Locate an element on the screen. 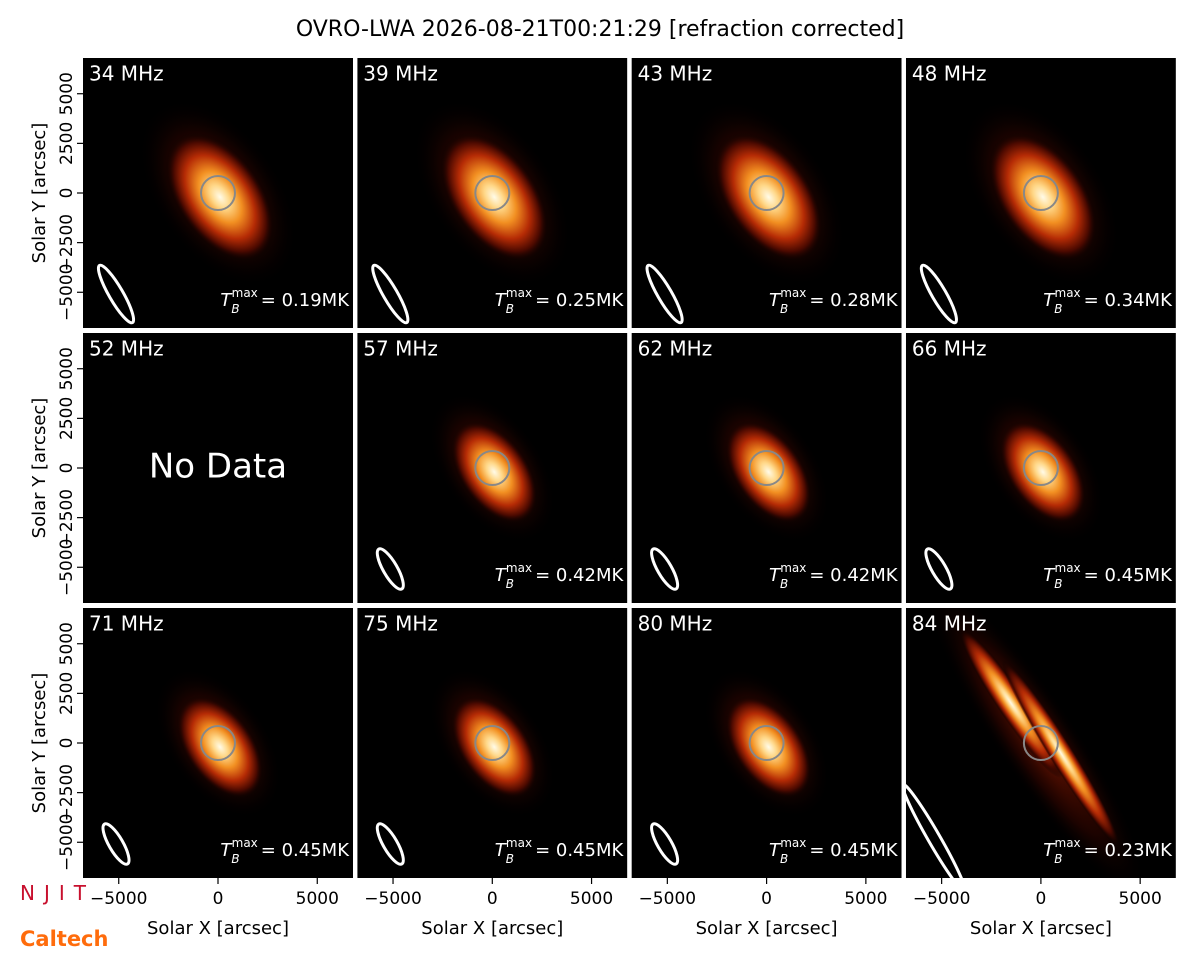 The image size is (1200, 975). panel-title: 84 MHz is located at coordinates (949, 624).